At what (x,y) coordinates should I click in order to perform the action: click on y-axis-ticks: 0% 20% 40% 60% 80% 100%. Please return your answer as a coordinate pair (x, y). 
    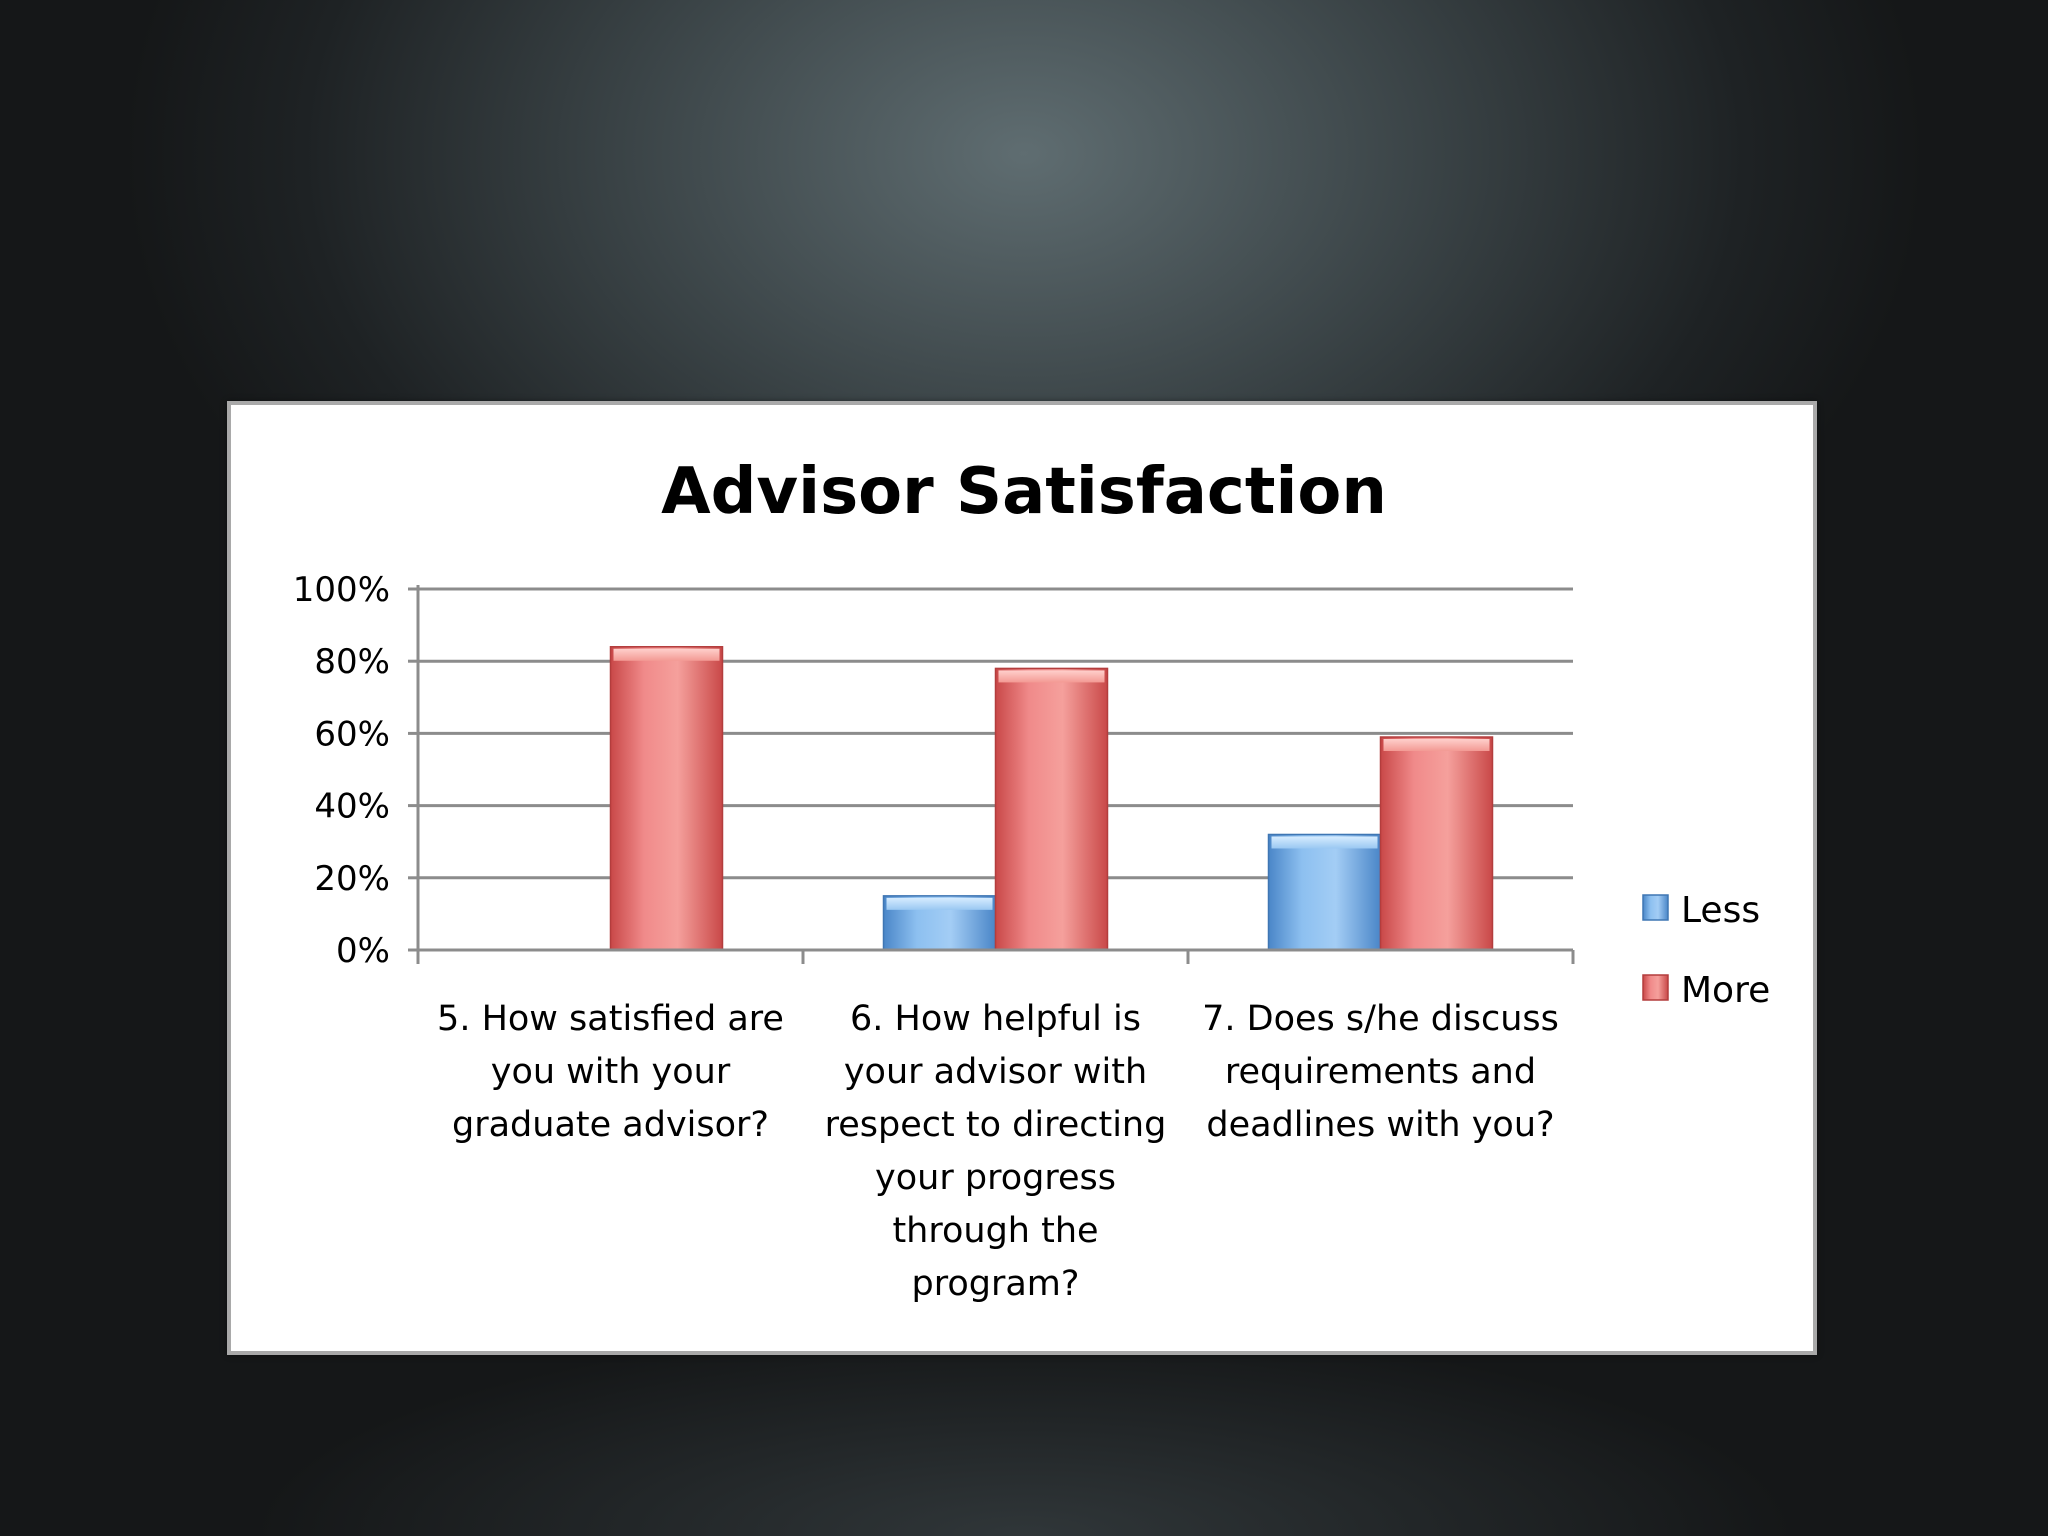
    Looking at the image, I should click on (355, 770).